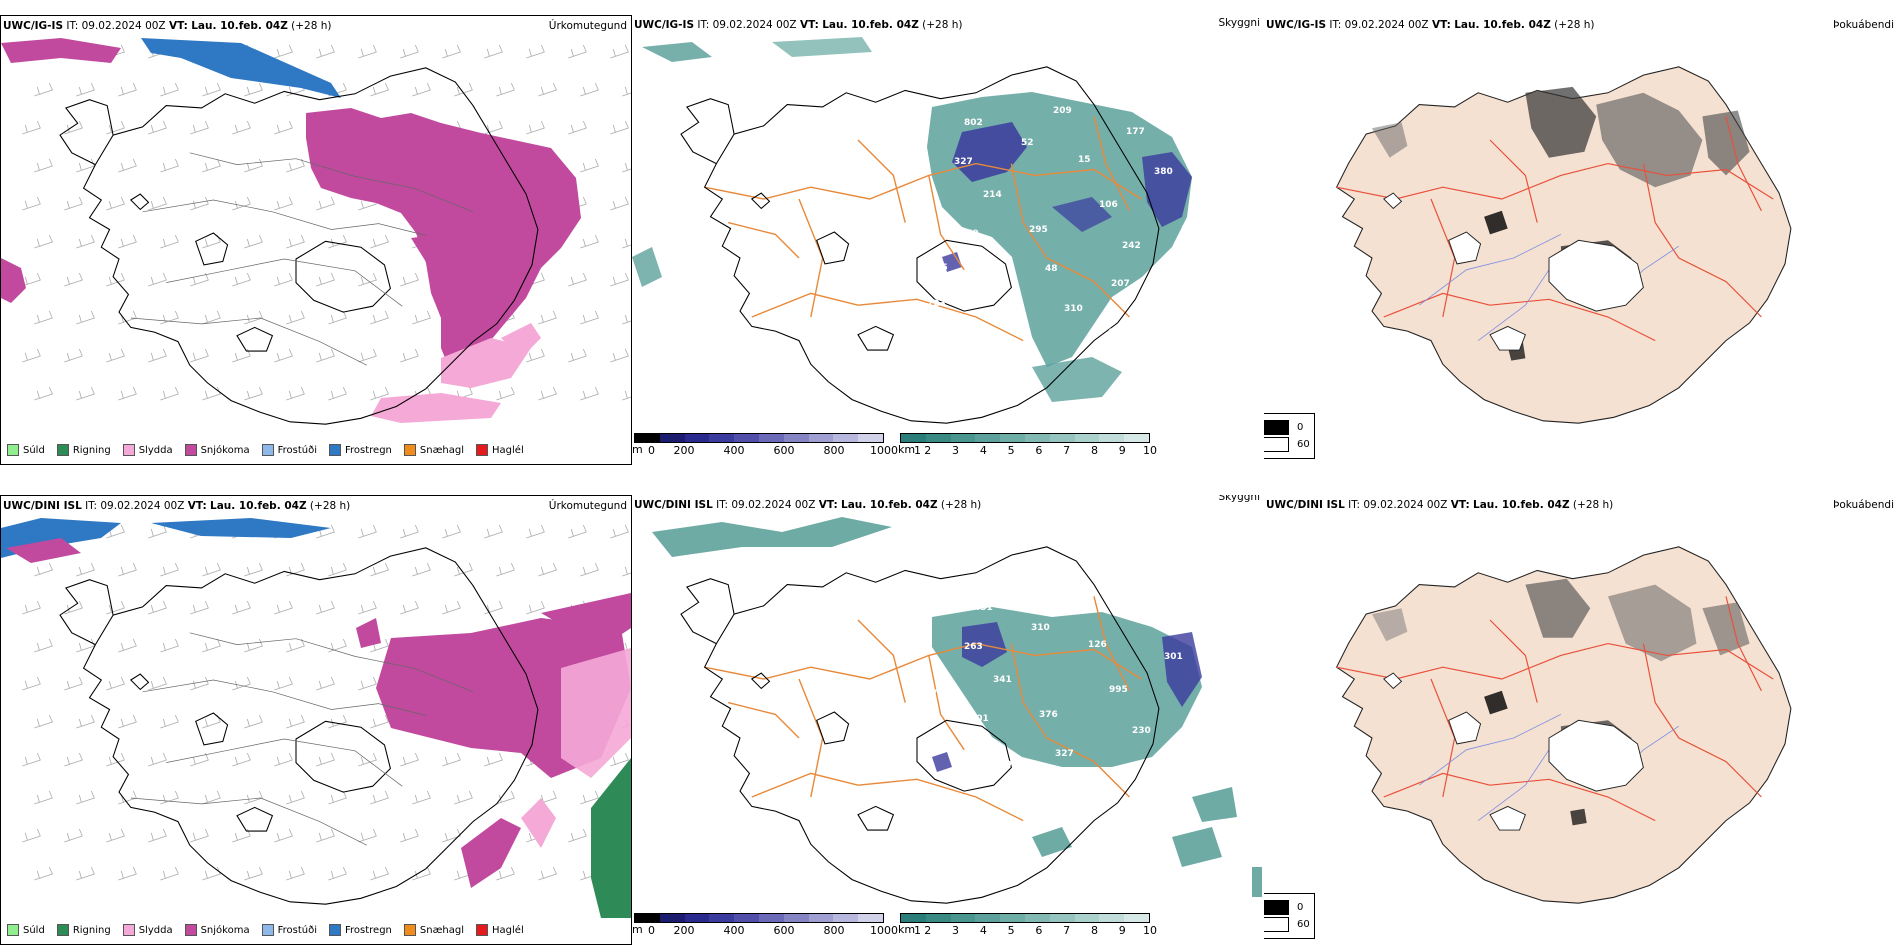 The image size is (1900, 950). I want to click on colorbar-tick: 10, so click(1150, 450).